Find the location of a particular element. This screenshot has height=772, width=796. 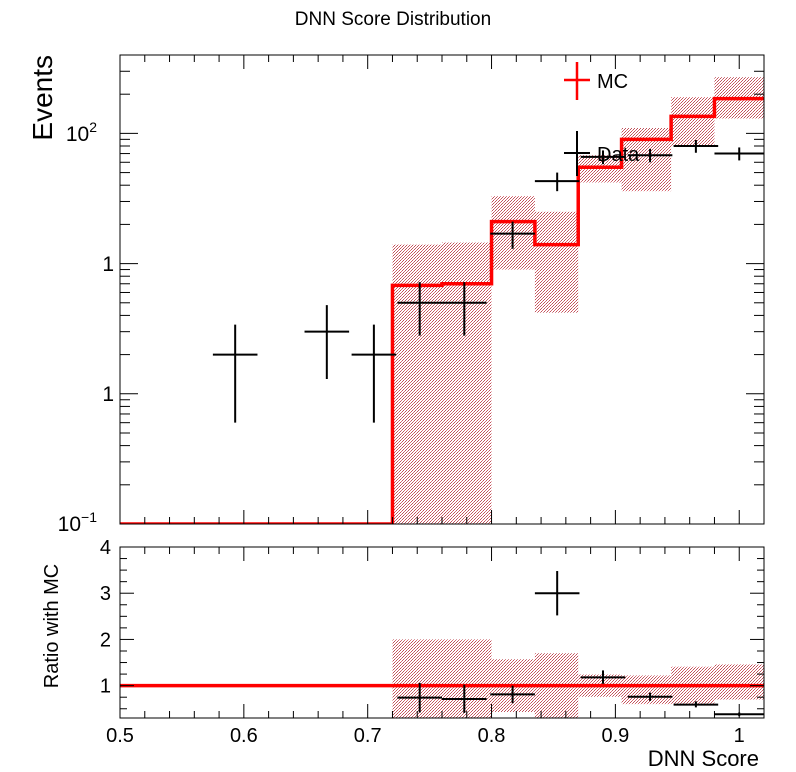

ratio-y-tick-label: 1 is located at coordinates (105, 687).